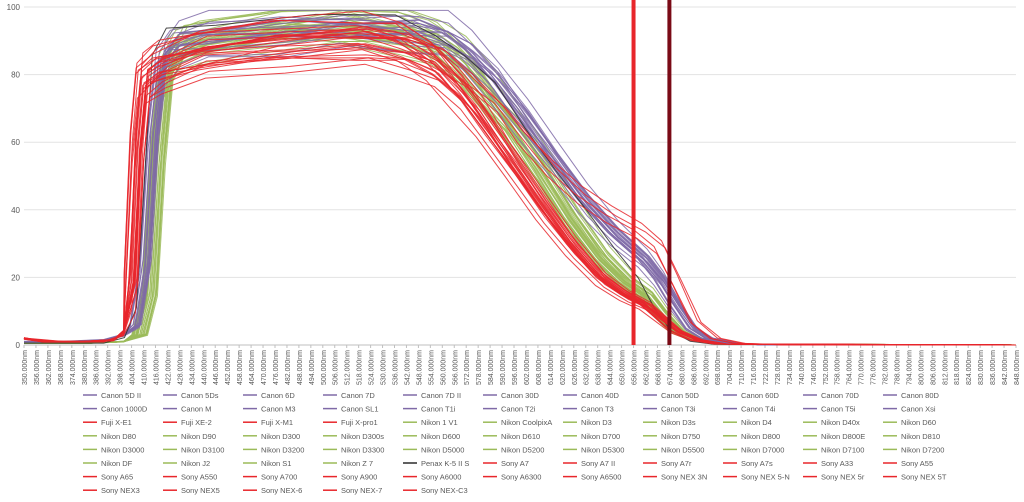 This screenshot has height=502, width=1024. Describe the element at coordinates (802, 367) in the screenshot. I see `x-tick-label: 740.000nm` at that location.